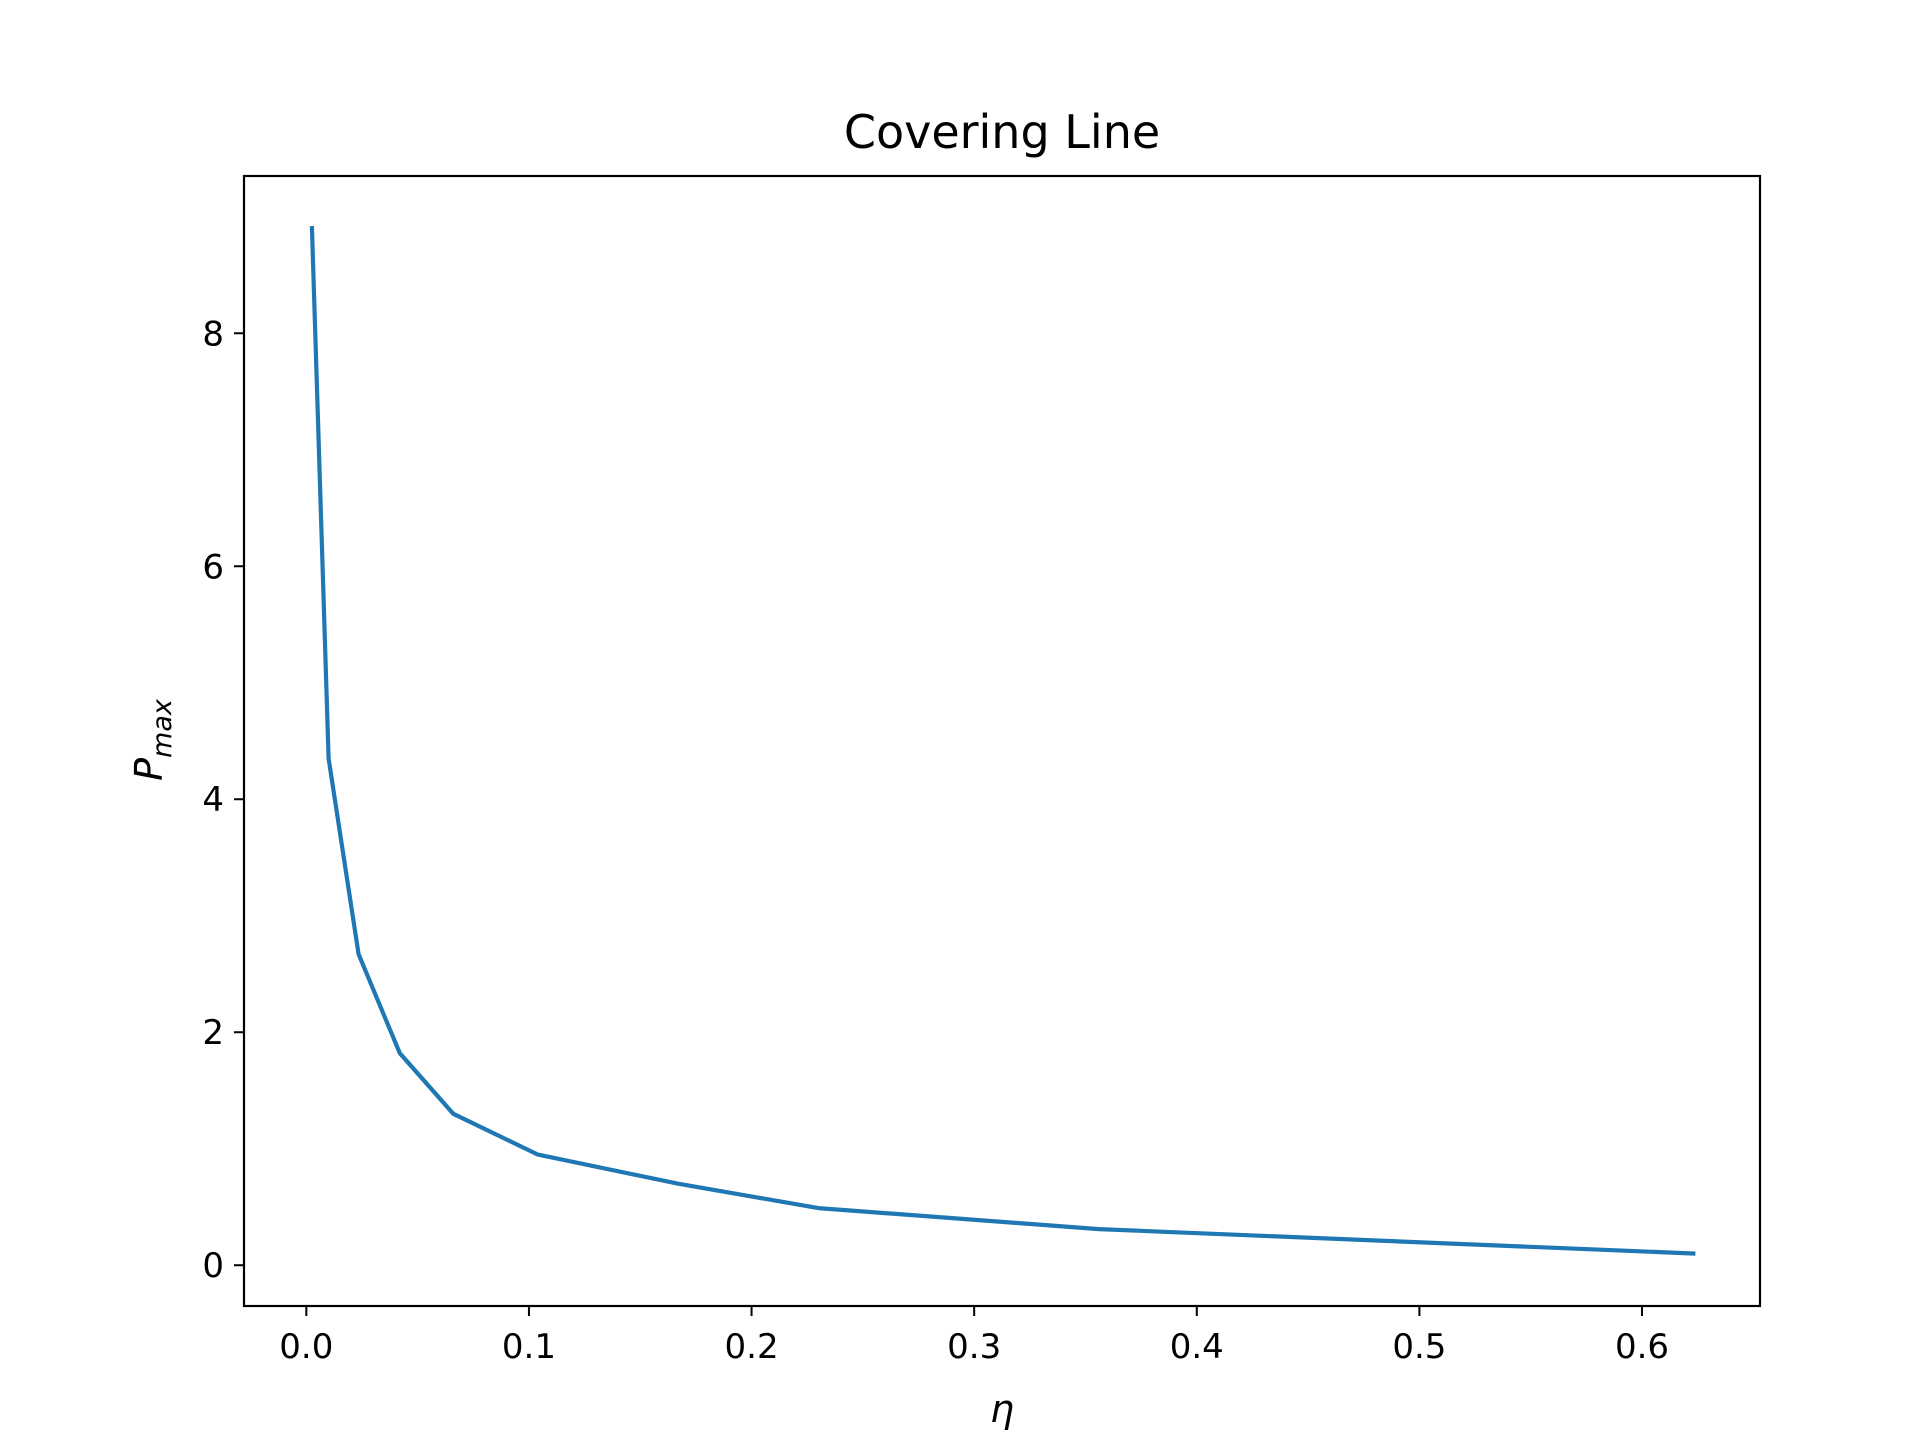  What do you see at coordinates (1197, 1347) in the screenshot?
I see `x-tick-label: 0.4` at bounding box center [1197, 1347].